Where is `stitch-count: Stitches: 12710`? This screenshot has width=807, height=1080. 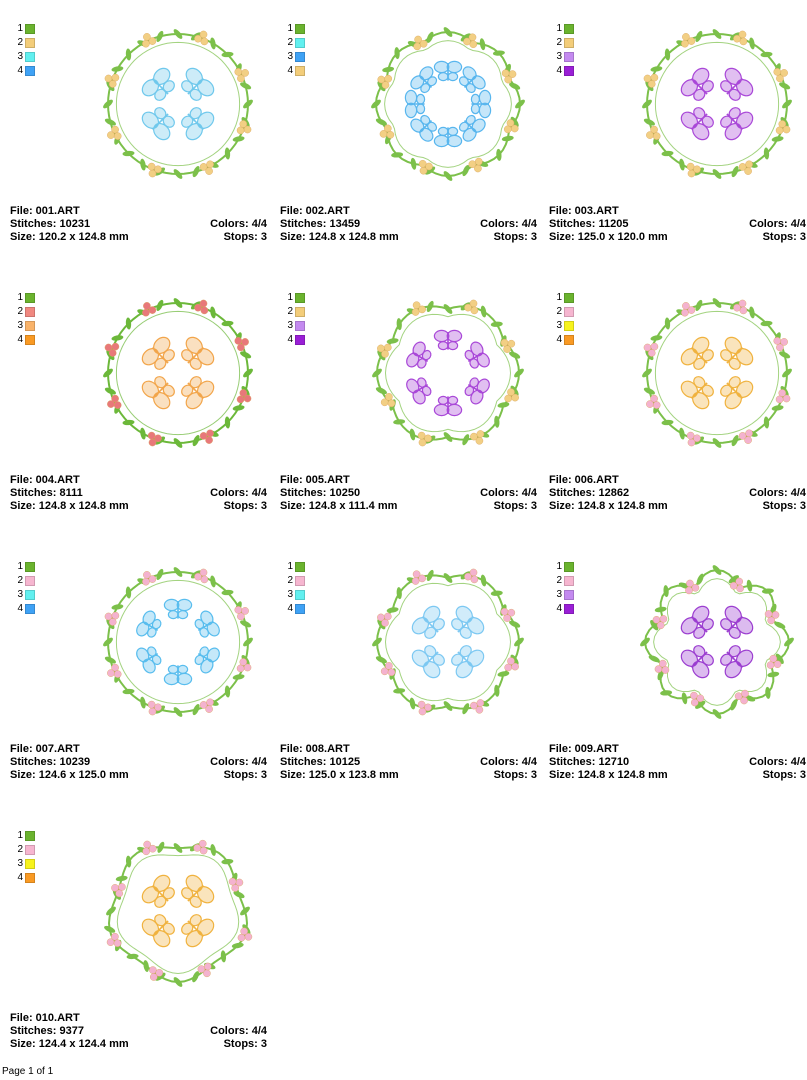 stitch-count: Stitches: 12710 is located at coordinates (589, 762).